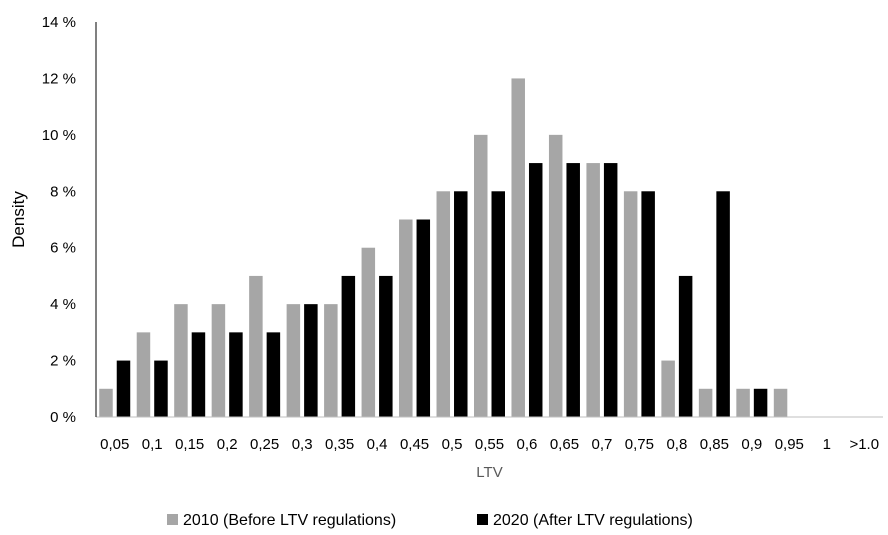 The image size is (888, 535). Describe the element at coordinates (59, 135) in the screenshot. I see `y-tick-label: 10 %` at that location.